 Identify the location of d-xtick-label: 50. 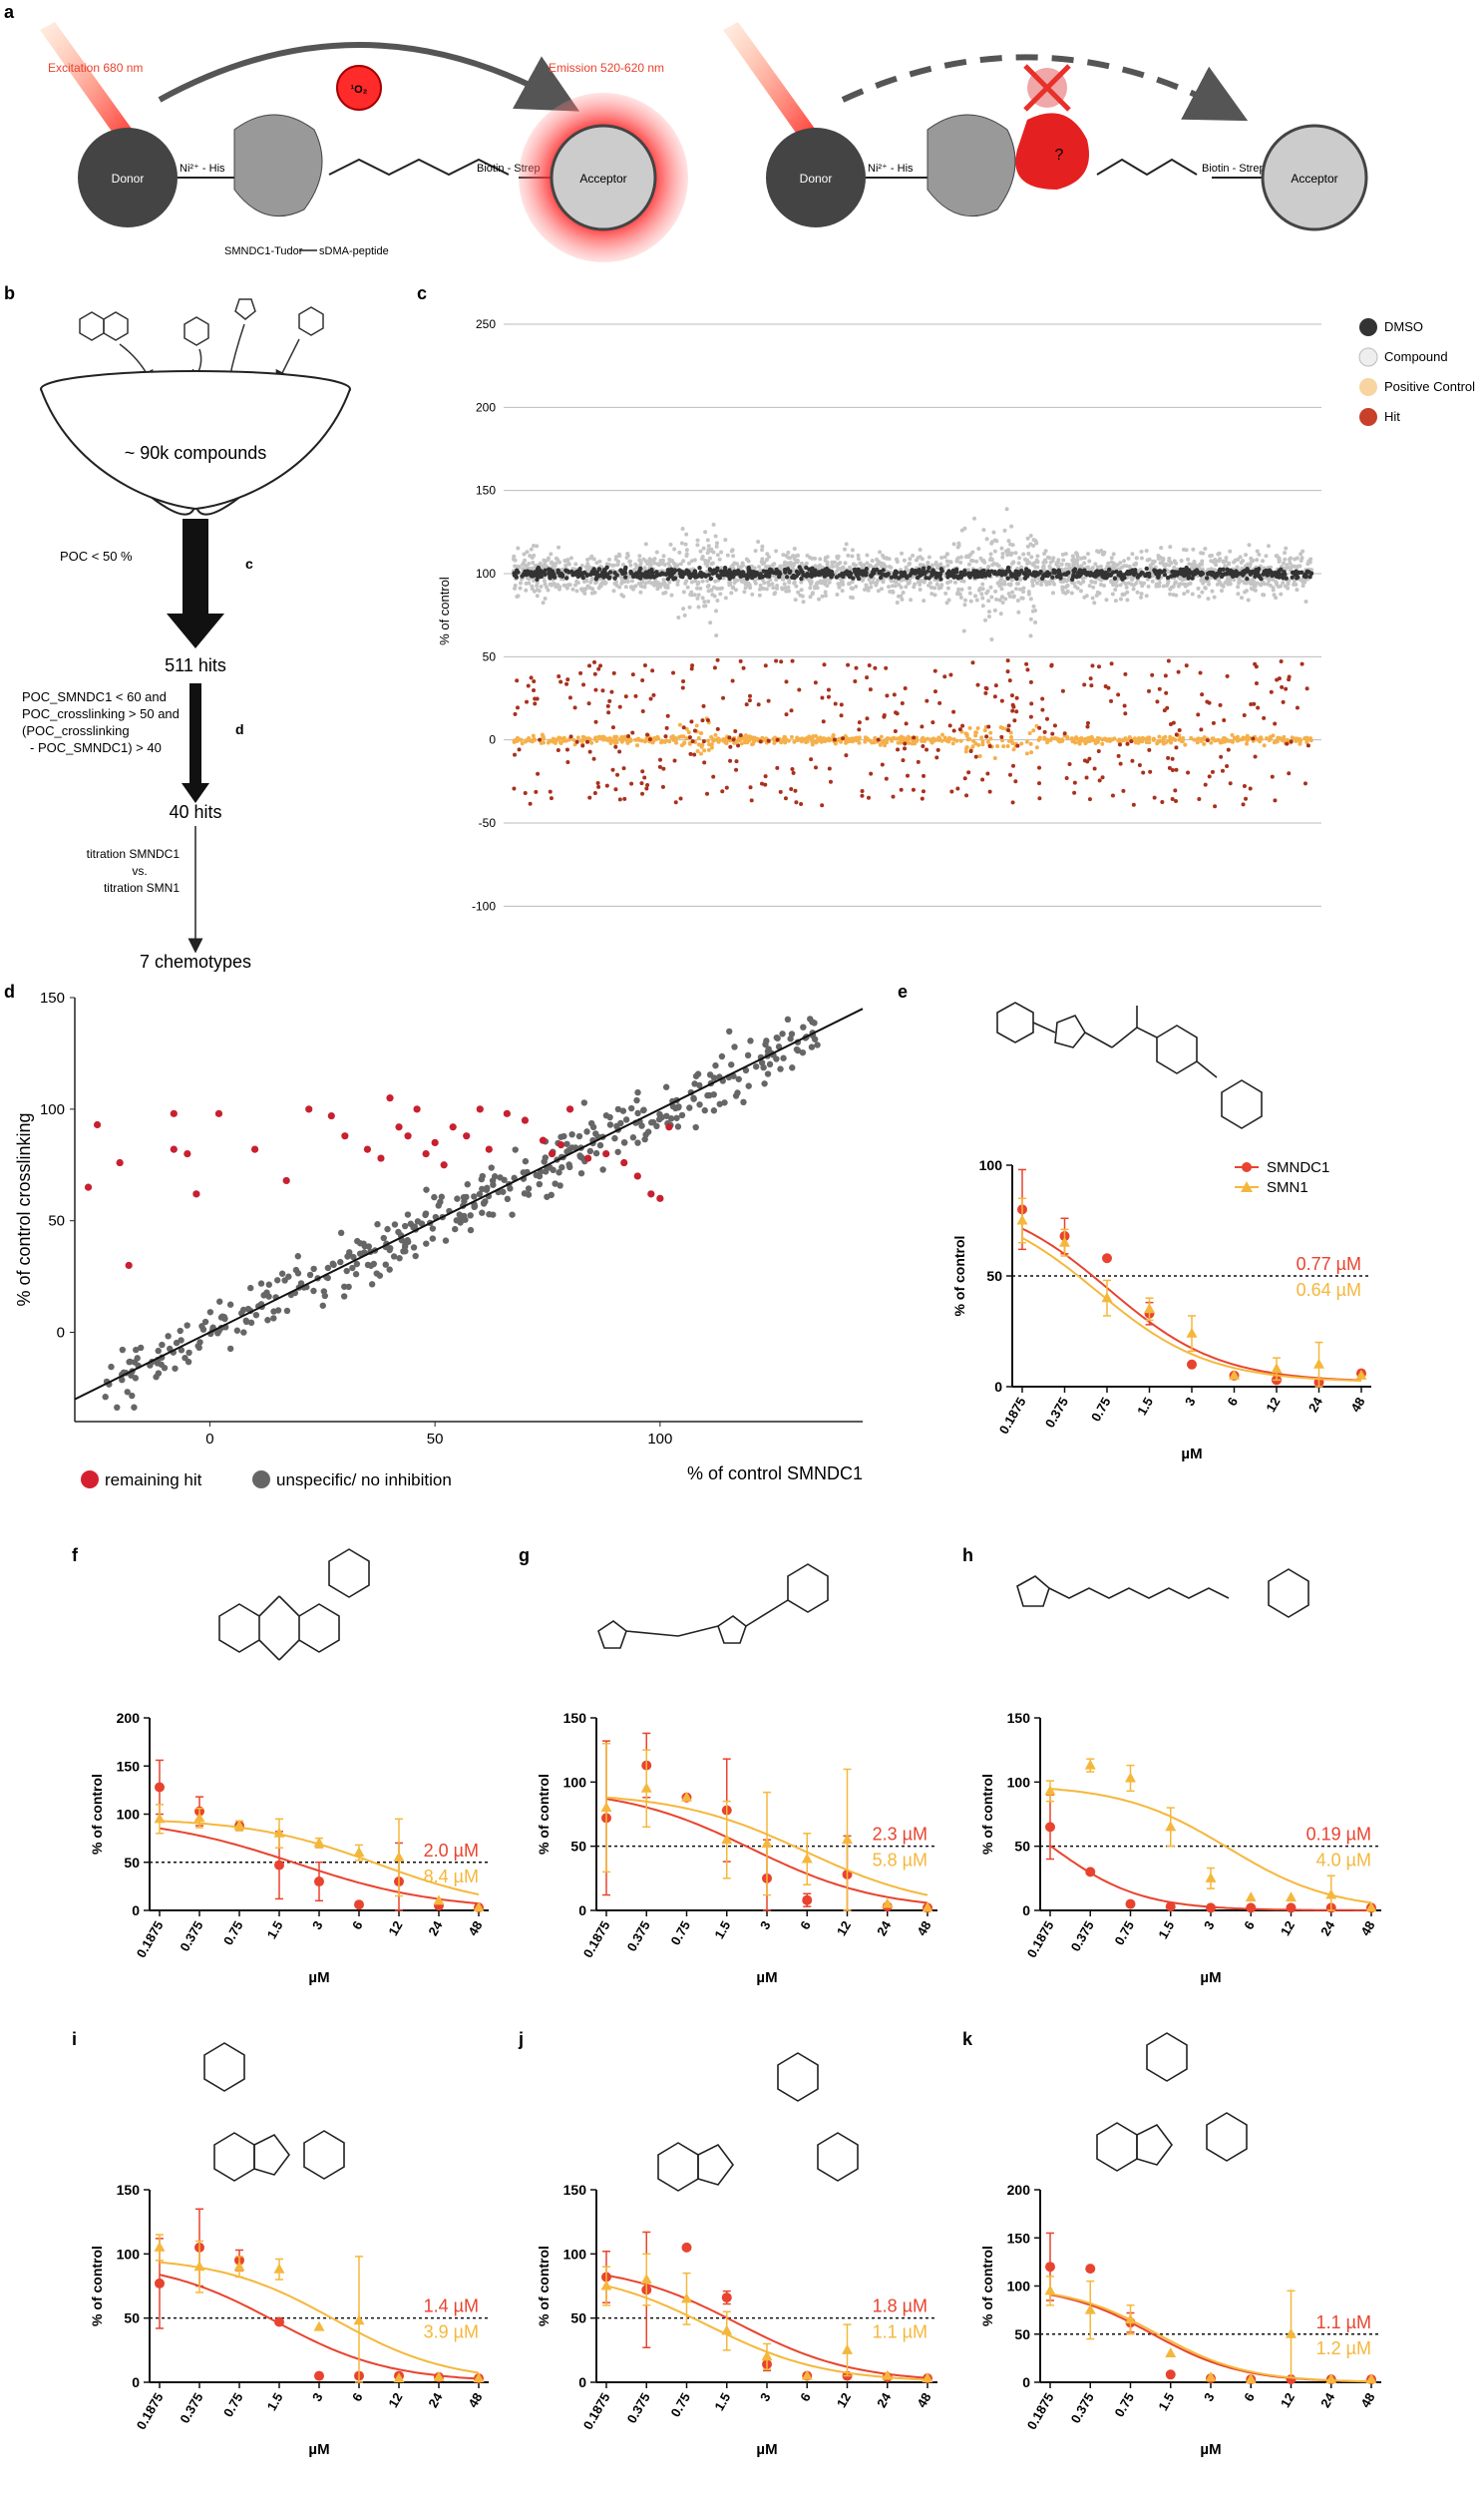
(435, 1439).